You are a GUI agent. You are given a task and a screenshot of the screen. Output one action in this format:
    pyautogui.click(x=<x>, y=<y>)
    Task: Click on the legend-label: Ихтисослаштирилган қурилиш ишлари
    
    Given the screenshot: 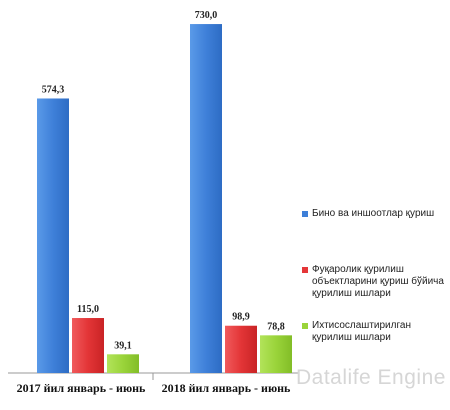 What is the action you would take?
    pyautogui.click(x=361, y=331)
    